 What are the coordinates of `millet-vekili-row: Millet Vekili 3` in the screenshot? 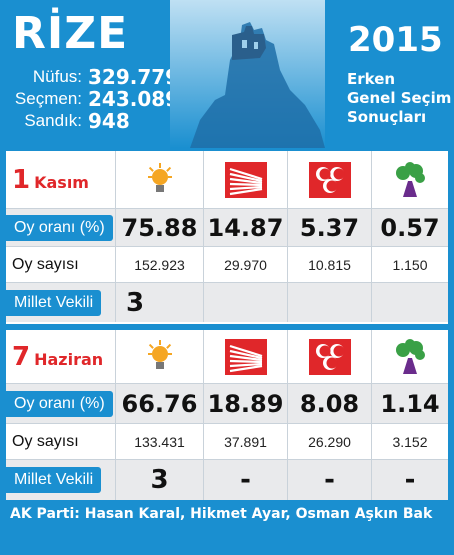 It's located at (227, 302).